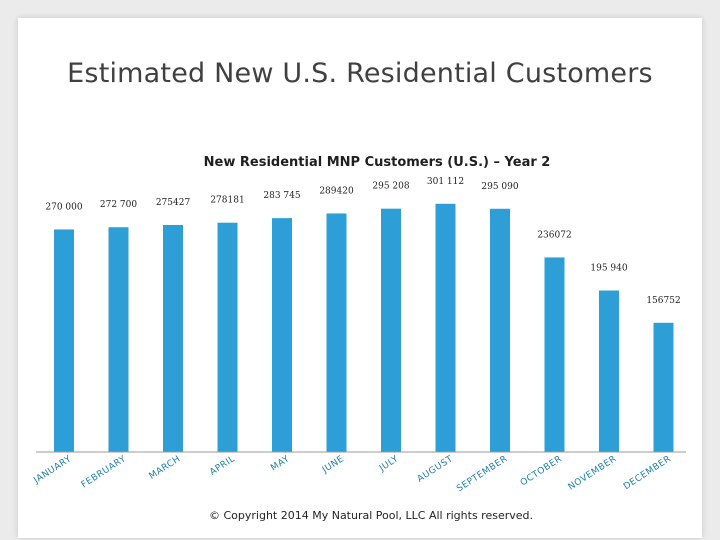 The height and width of the screenshot is (540, 720). Describe the element at coordinates (333, 465) in the screenshot. I see `category-label: JUNE` at that location.